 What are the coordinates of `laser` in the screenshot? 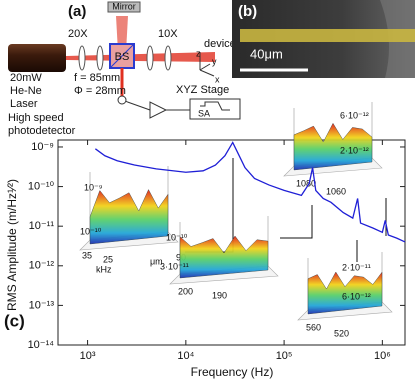 It's located at (37, 58).